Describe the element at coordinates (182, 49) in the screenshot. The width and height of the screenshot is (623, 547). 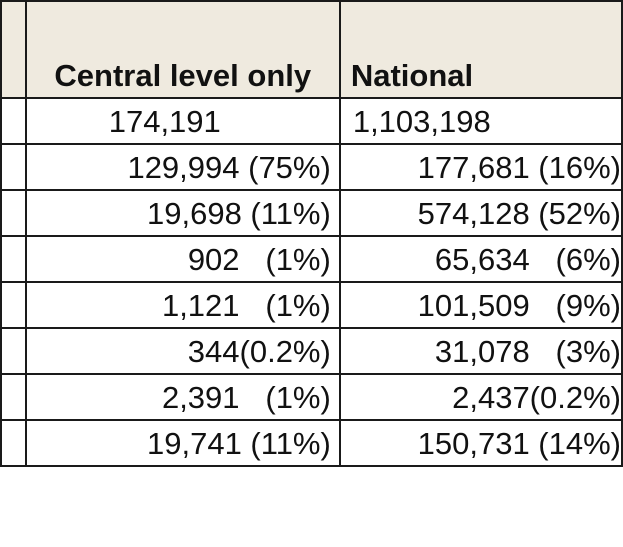
I see `header-central-level: Central level only` at that location.